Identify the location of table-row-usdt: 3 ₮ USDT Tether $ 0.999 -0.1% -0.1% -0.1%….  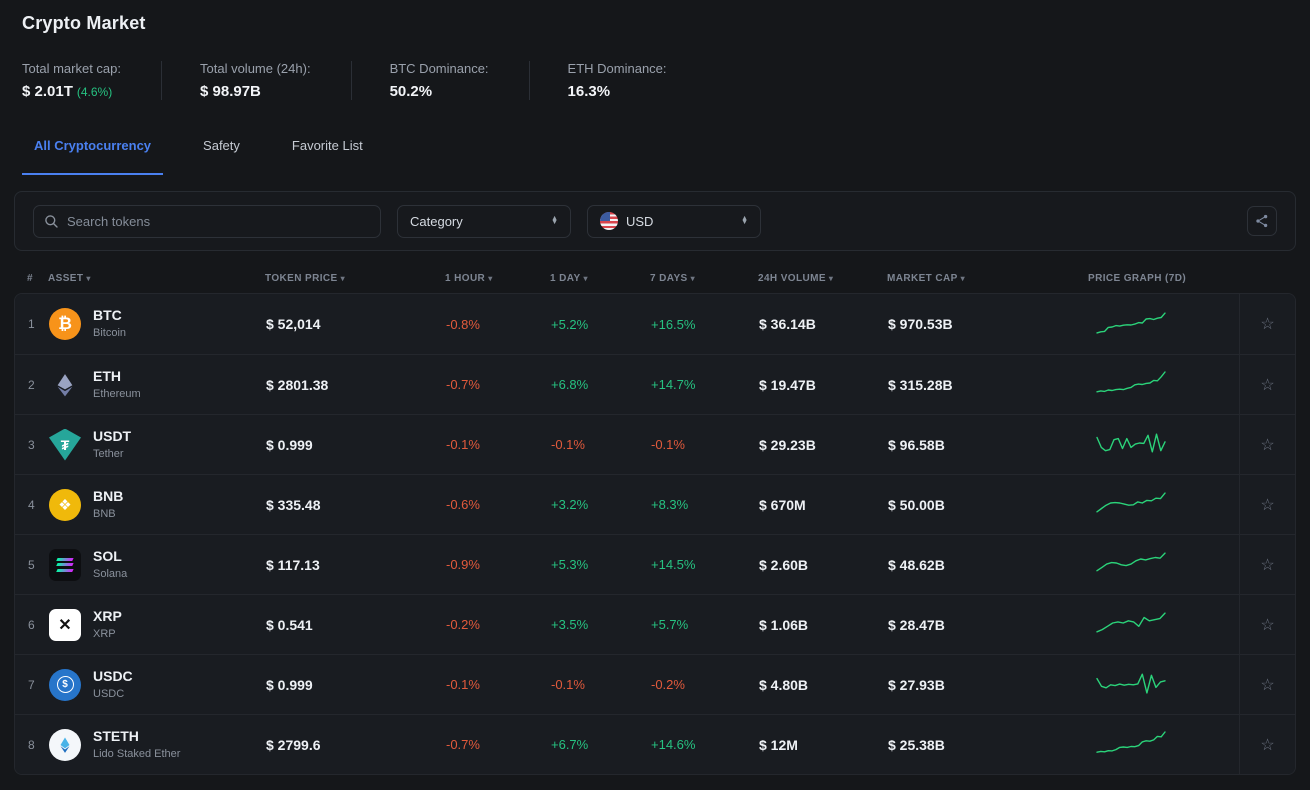
(655, 444).